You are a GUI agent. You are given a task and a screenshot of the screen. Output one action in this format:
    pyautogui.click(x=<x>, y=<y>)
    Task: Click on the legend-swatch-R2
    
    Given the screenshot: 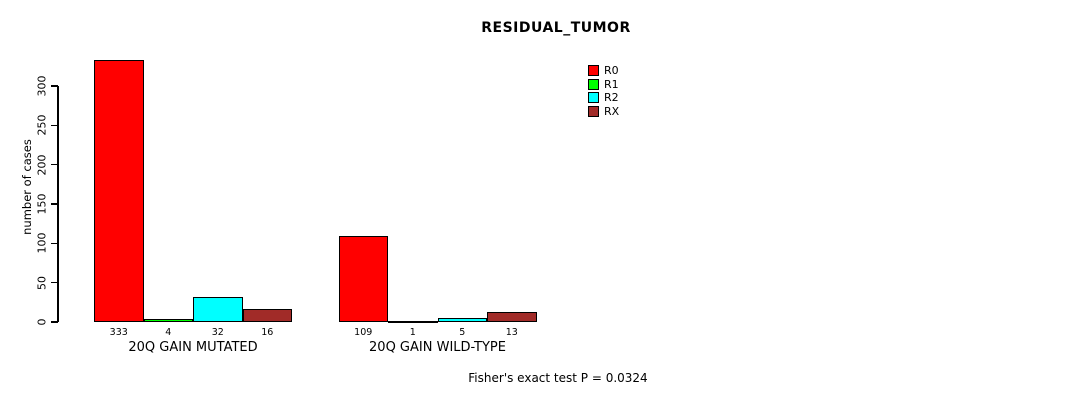 What is the action you would take?
    pyautogui.click(x=593, y=97)
    